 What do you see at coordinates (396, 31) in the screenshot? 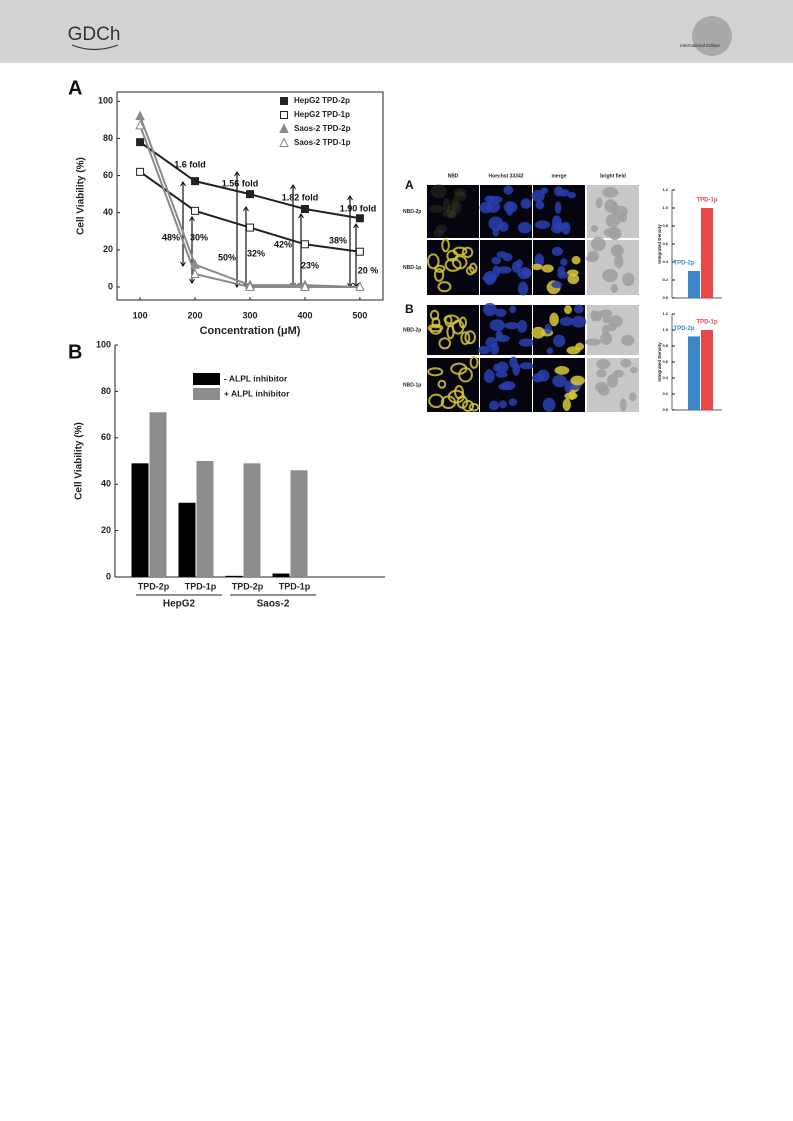
I see `header-band` at bounding box center [396, 31].